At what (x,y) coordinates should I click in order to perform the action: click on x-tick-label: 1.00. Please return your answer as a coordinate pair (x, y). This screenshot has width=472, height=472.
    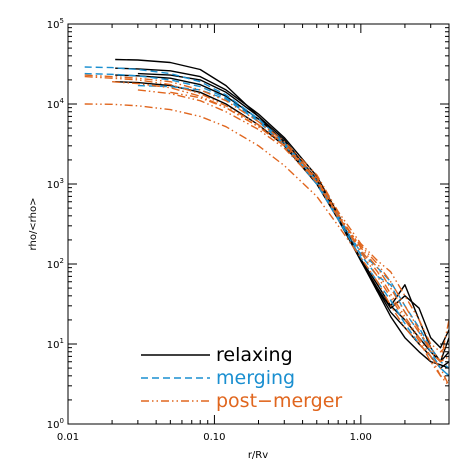
    Looking at the image, I should click on (361, 437).